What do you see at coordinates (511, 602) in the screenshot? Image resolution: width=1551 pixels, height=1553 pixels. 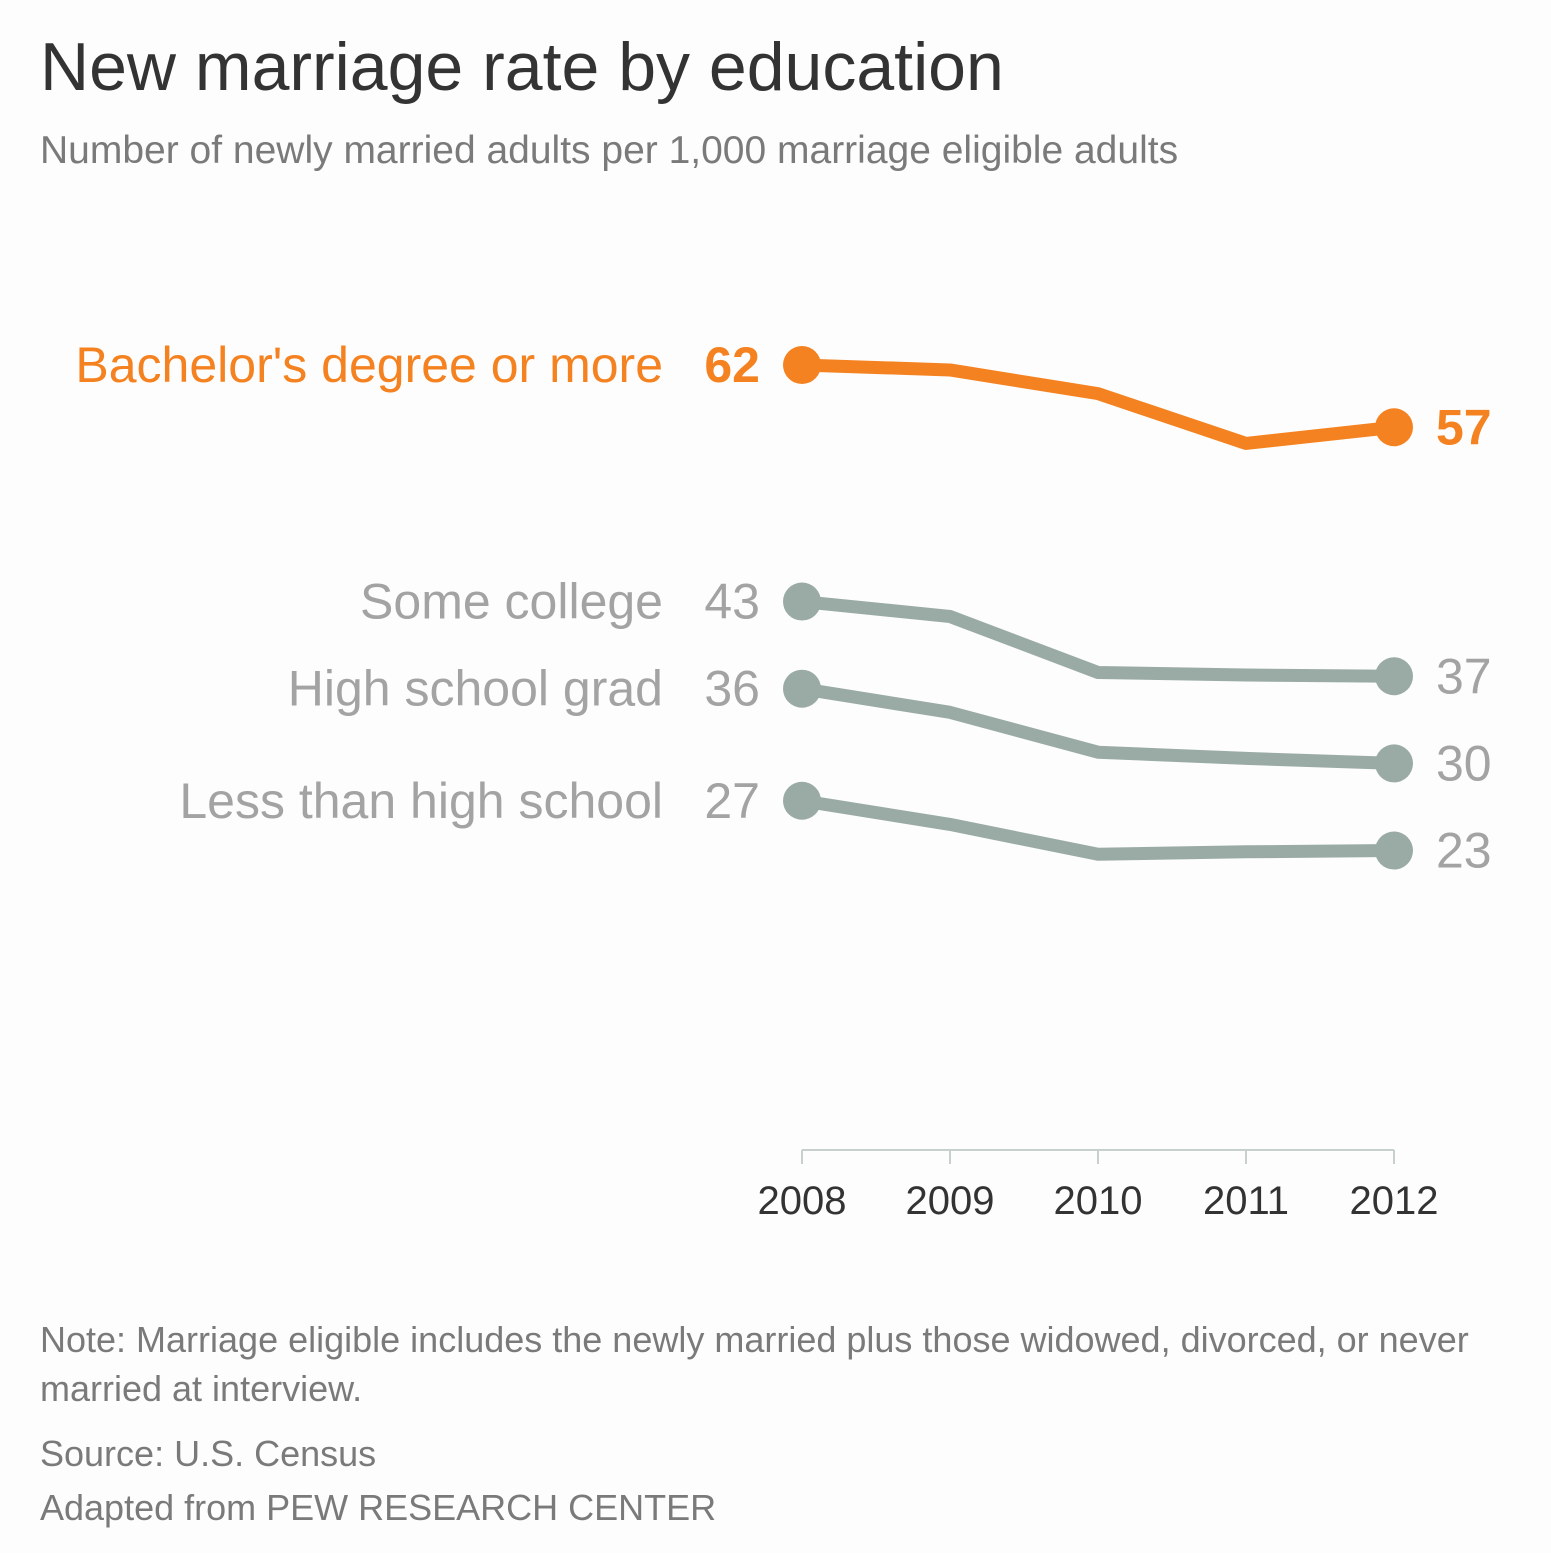 I see `series-name-some-college: Some college` at bounding box center [511, 602].